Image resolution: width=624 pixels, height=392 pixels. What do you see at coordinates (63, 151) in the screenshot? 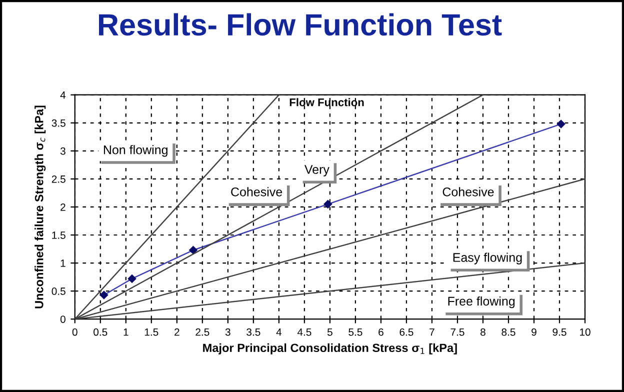
I see `y-tick-label: 3` at bounding box center [63, 151].